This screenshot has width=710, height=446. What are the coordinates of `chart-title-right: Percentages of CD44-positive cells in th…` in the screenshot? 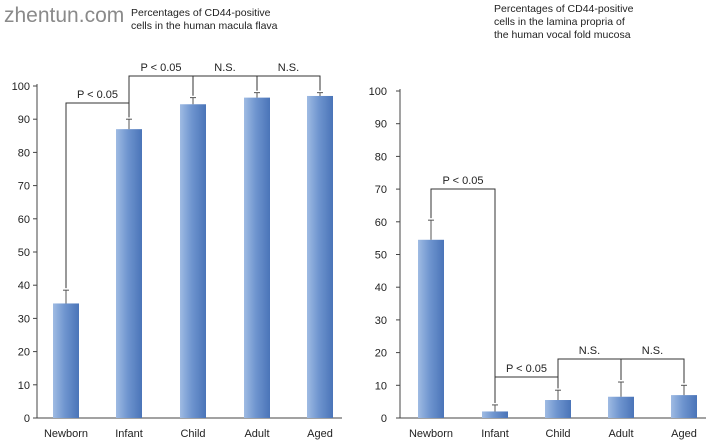 It's located at (564, 22).